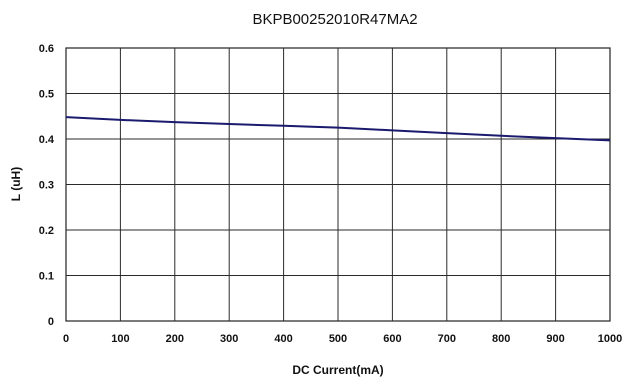 The width and height of the screenshot is (635, 381). I want to click on y-tick-label: 0.3, so click(46, 186).